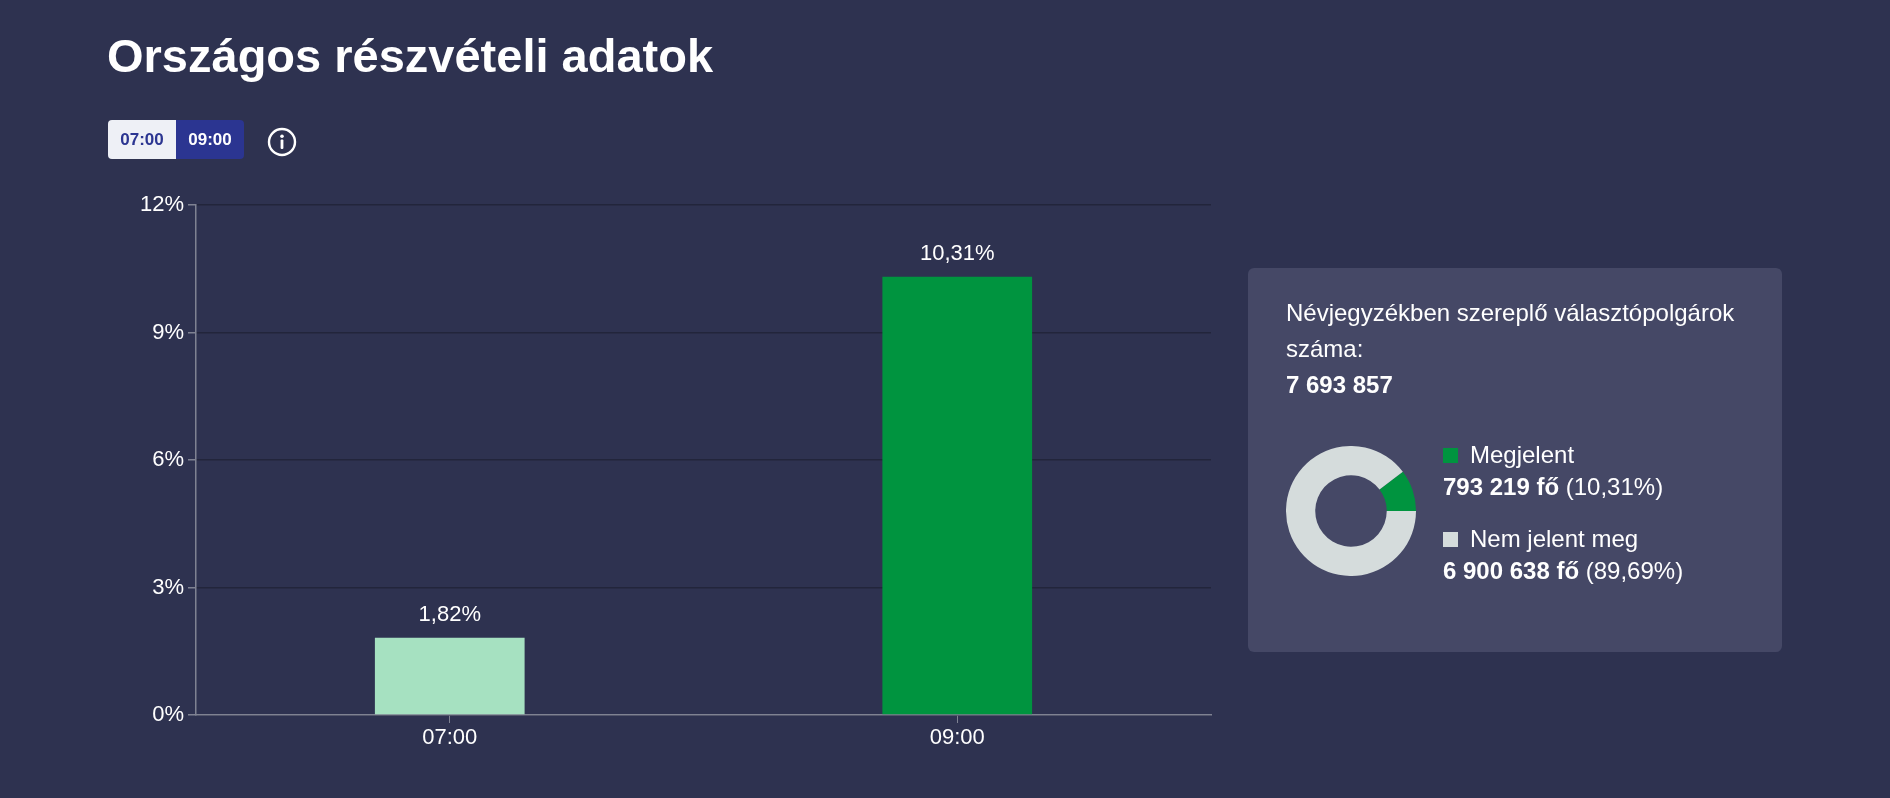 This screenshot has height=798, width=1890. What do you see at coordinates (142, 139) in the screenshot?
I see `time-toggle-button: 07:00` at bounding box center [142, 139].